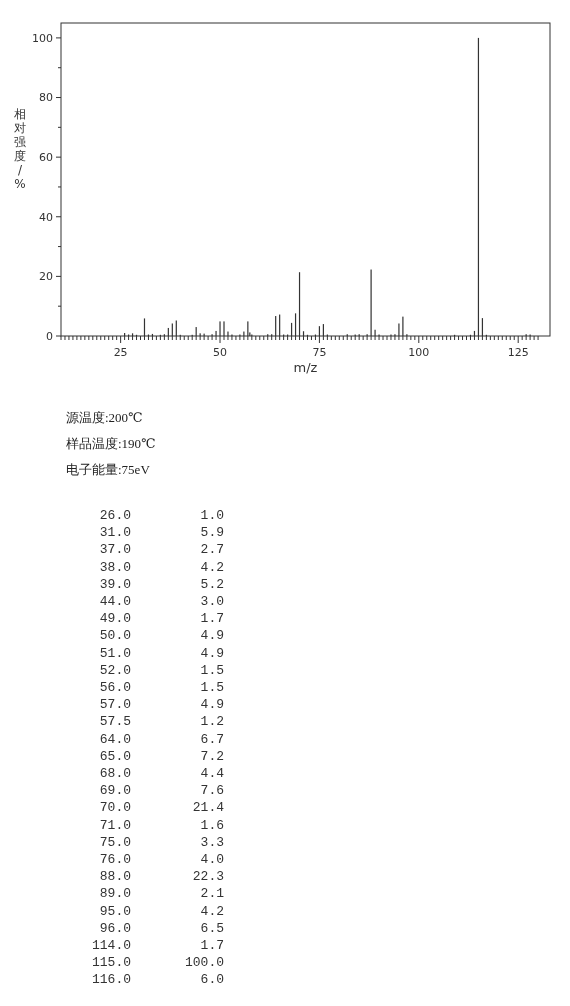 The height and width of the screenshot is (1006, 570). Describe the element at coordinates (115, 722) in the screenshot. I see `category-label: 57.5` at that location.